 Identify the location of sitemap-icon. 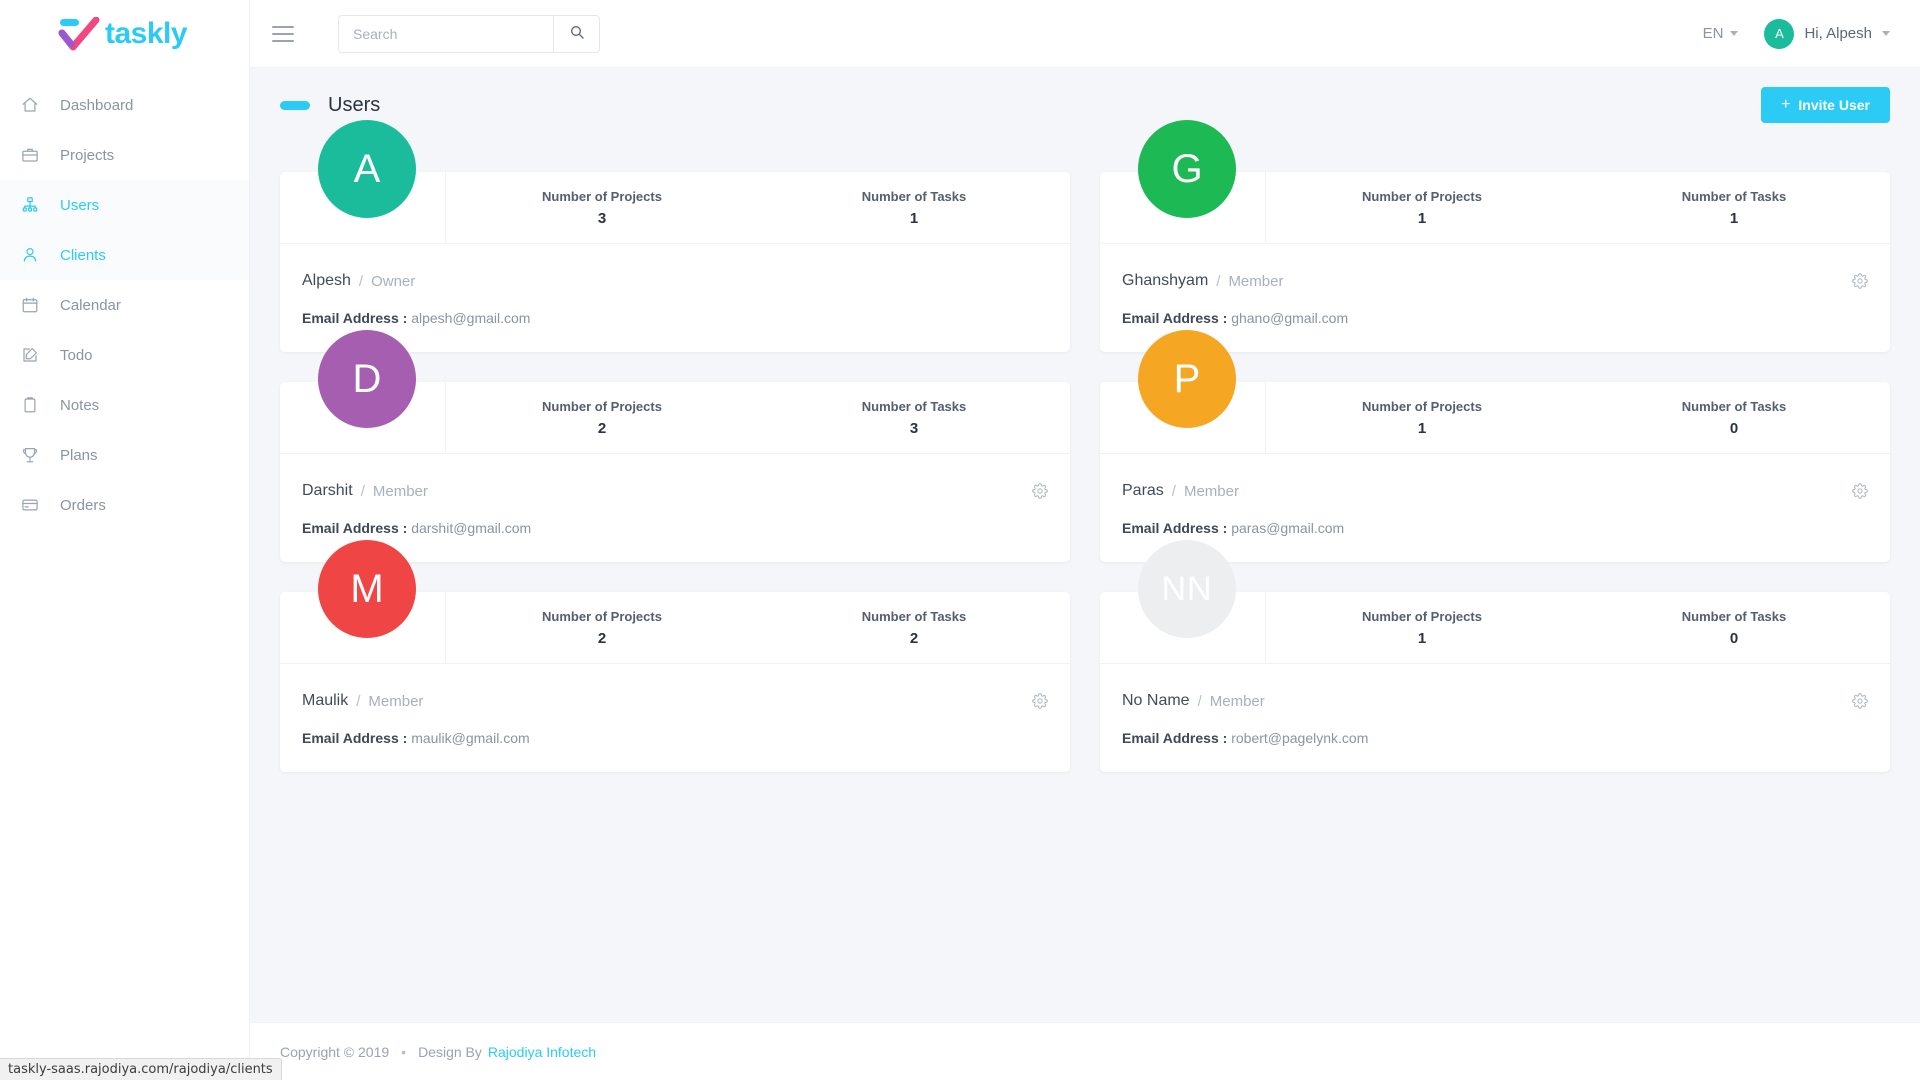
(30, 205).